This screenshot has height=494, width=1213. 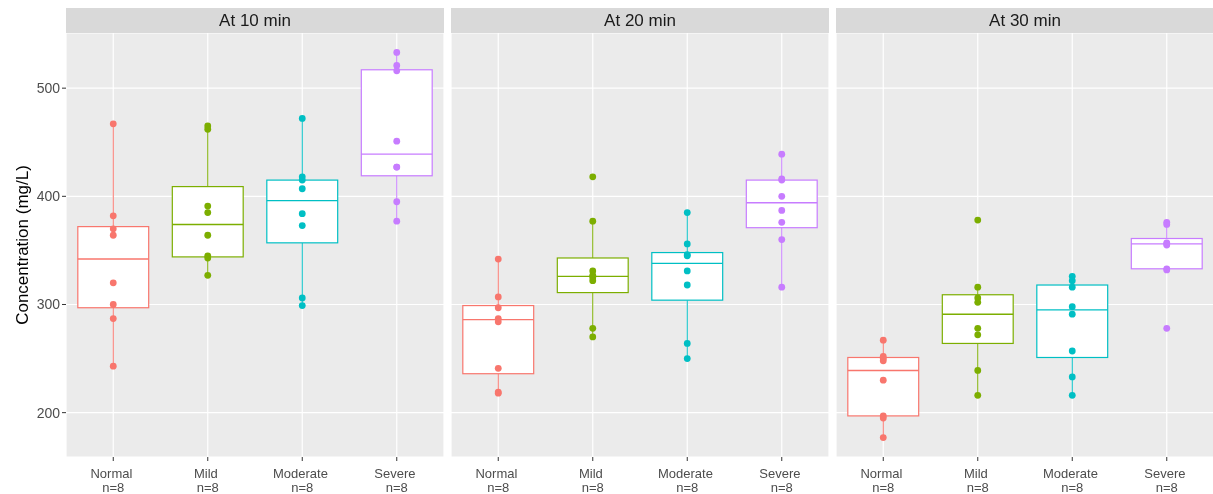 I want to click on y-tick-label: 200, so click(x=48, y=412).